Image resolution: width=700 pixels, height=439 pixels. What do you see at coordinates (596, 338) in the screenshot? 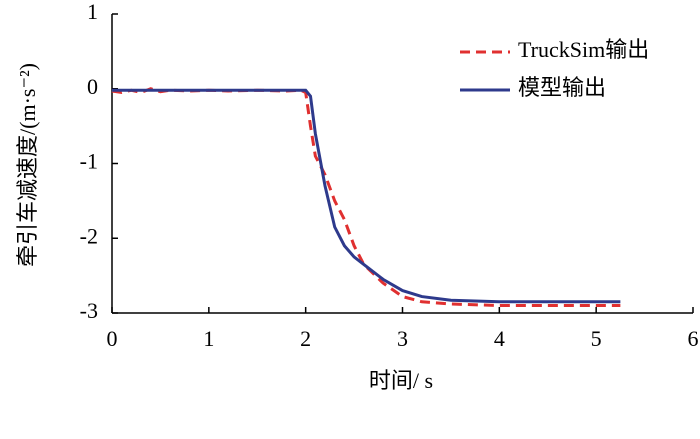
I see `x-tick-label: 5` at bounding box center [596, 338].